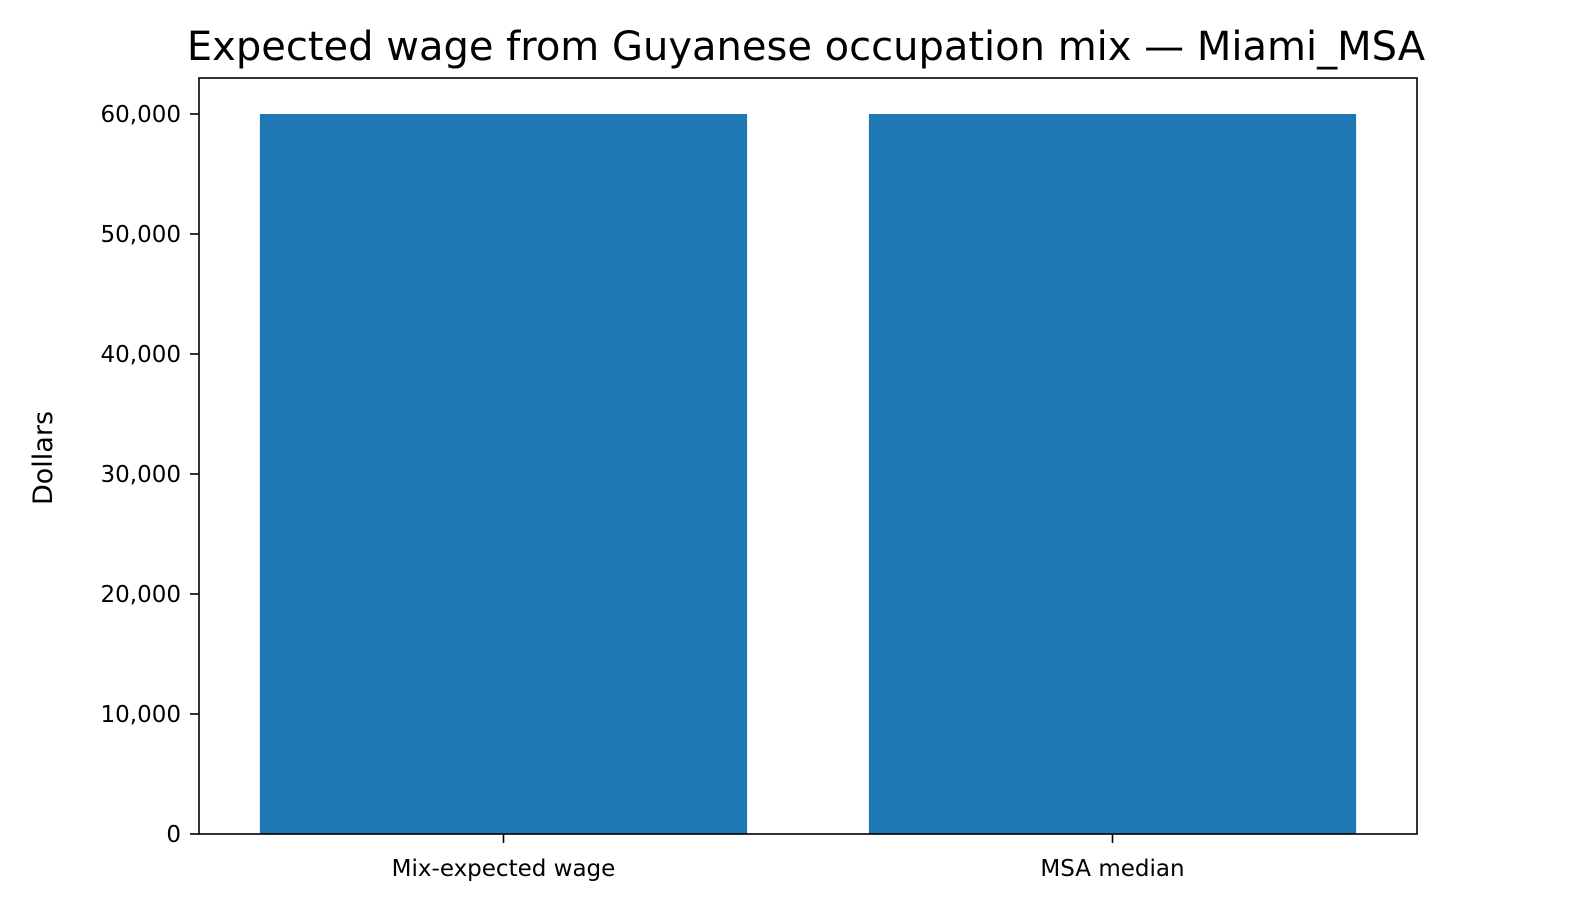  What do you see at coordinates (141, 595) in the screenshot?
I see `y-tick-label: 20,000` at bounding box center [141, 595].